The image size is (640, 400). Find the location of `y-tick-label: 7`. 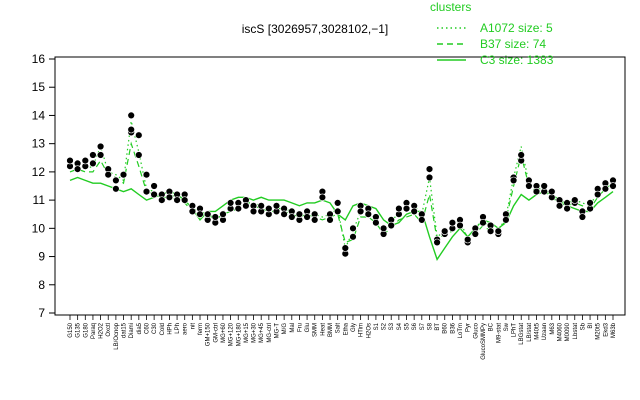

y-tick-label: 7 is located at coordinates (41, 313).